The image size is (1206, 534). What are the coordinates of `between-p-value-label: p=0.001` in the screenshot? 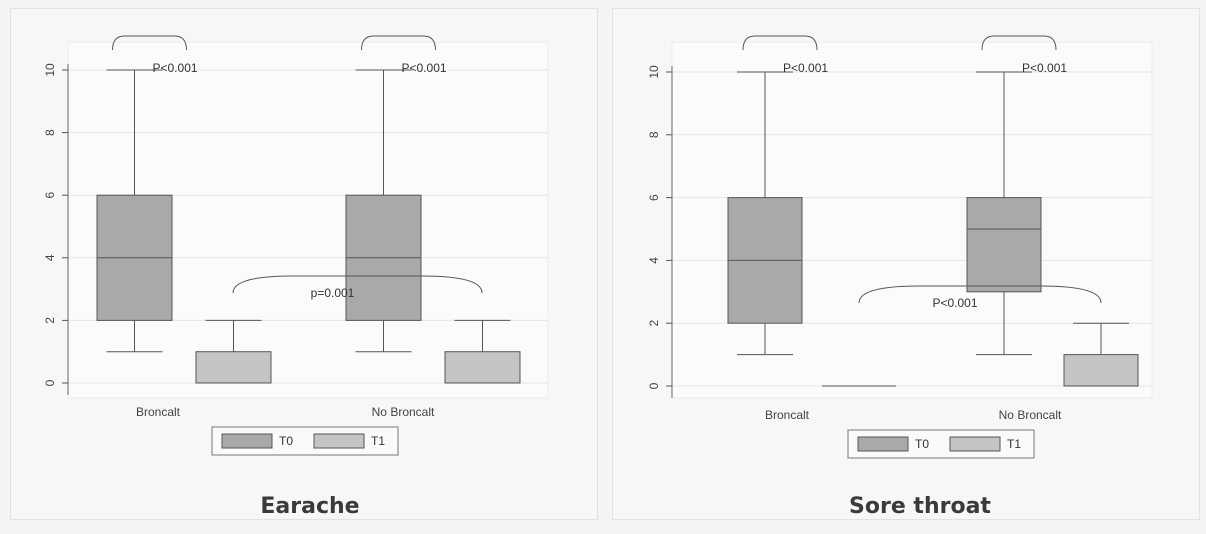 It's located at (333, 293).